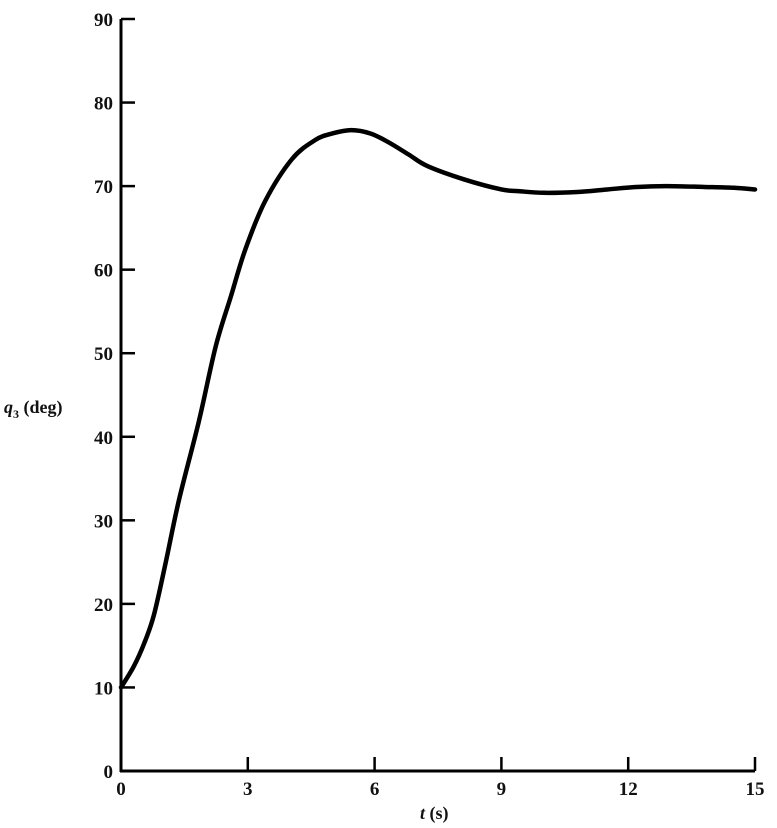 The height and width of the screenshot is (828, 777). What do you see at coordinates (103, 438) in the screenshot?
I see `y-tick-label: 40` at bounding box center [103, 438].